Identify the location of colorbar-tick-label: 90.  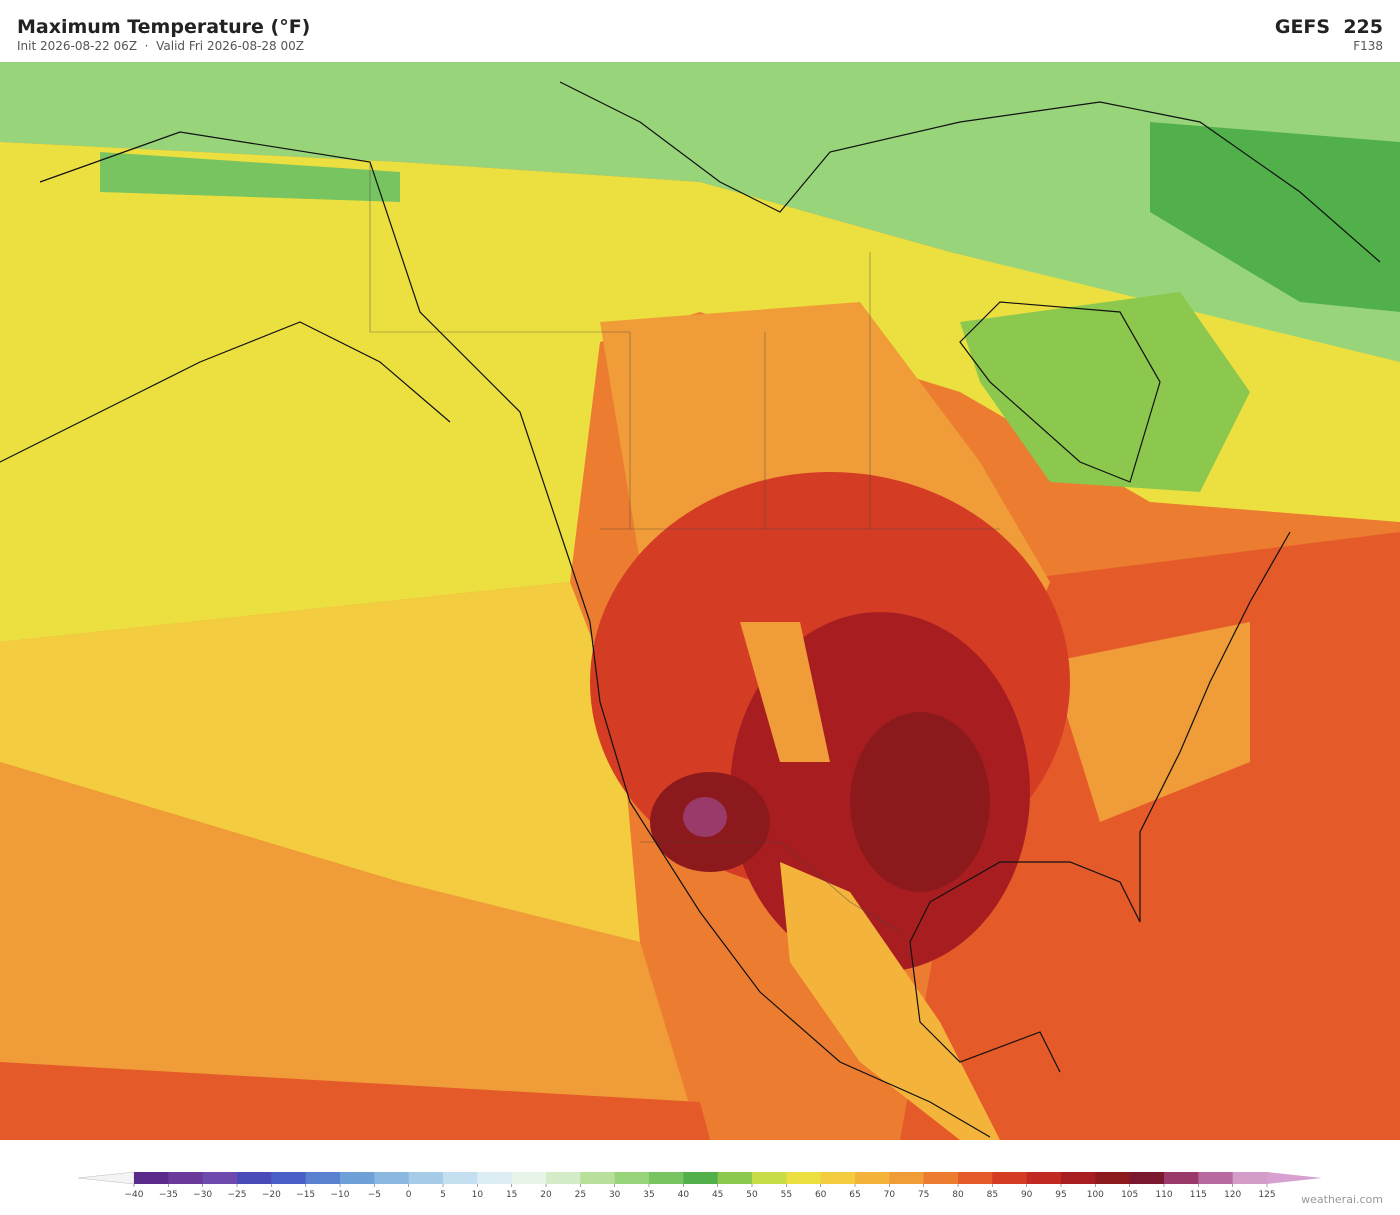
(1027, 1195).